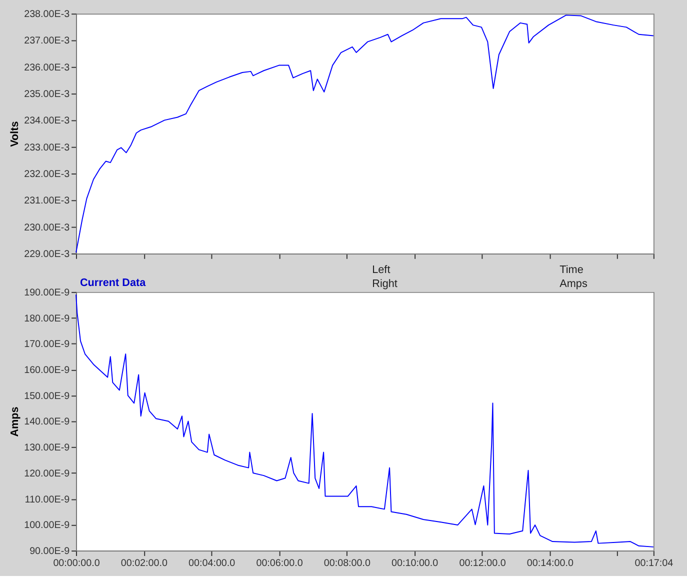 This screenshot has height=578, width=687. I want to click on y-tick-label: 238.00E-3, so click(47, 14).